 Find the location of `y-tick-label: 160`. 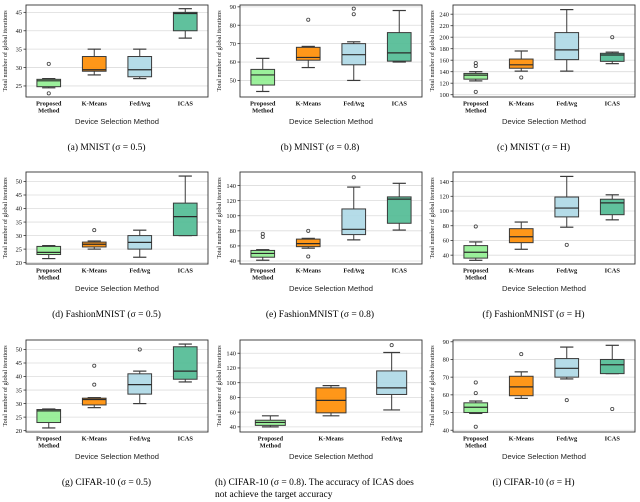

y-tick-label: 160 is located at coordinates (444, 60).